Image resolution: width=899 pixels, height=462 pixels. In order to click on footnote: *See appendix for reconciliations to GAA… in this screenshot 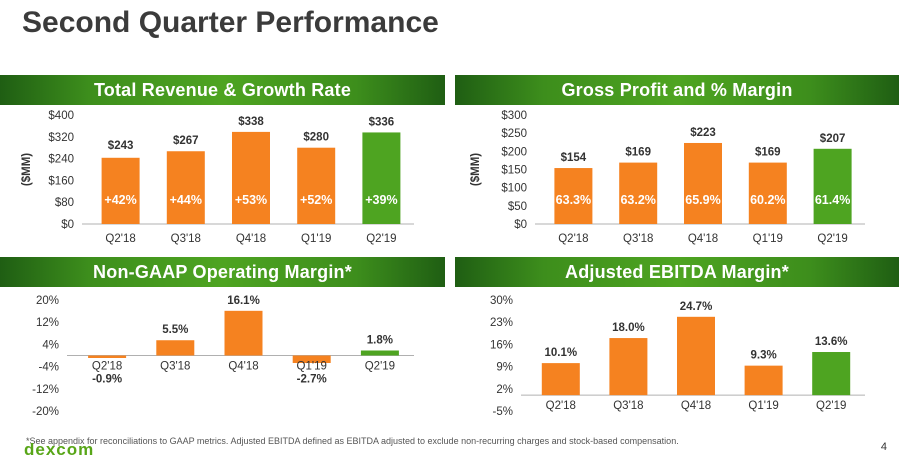, I will do `click(352, 441)`.